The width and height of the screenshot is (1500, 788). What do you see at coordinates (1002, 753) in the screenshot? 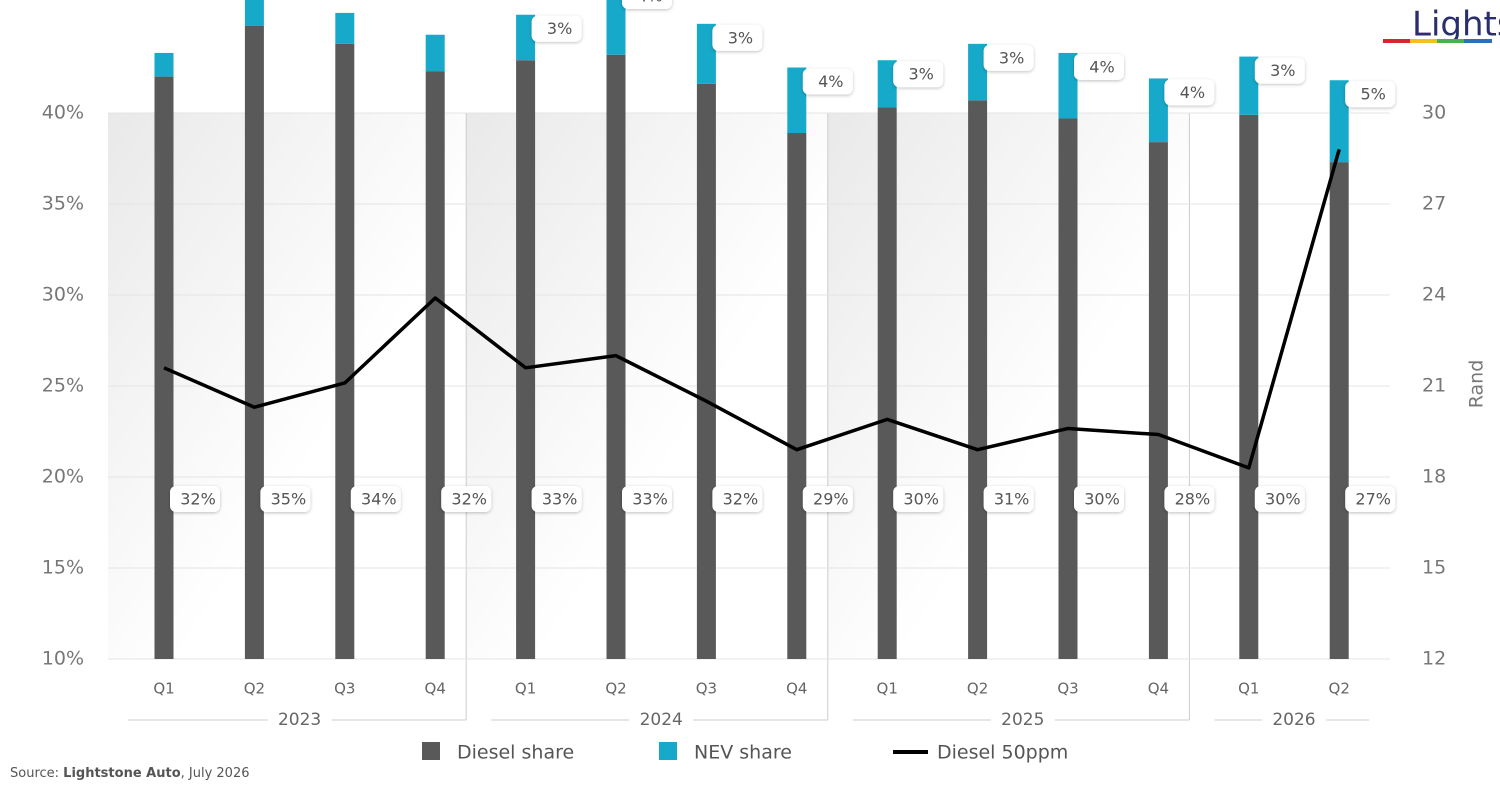
I see `legend-label: Diesel 50ppm` at bounding box center [1002, 753].